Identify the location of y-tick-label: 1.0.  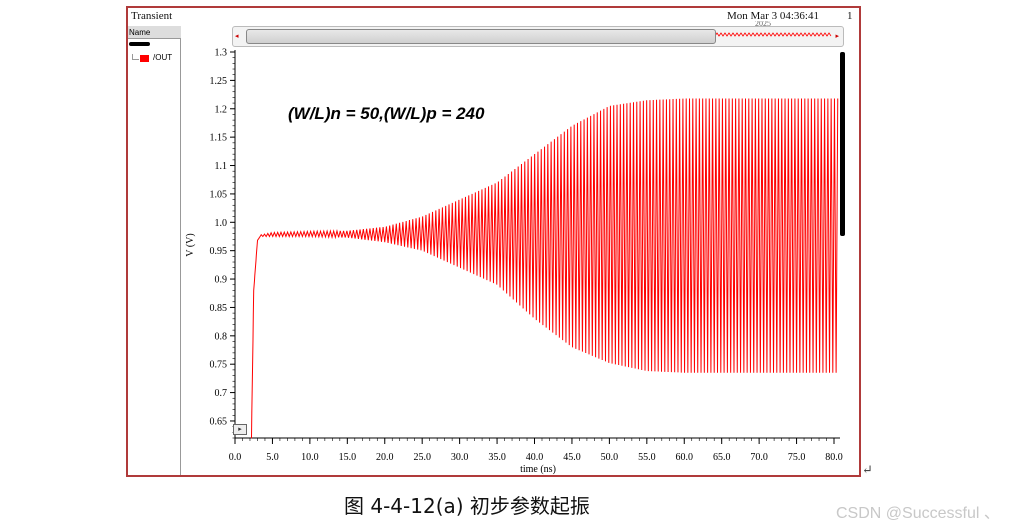
(221, 223).